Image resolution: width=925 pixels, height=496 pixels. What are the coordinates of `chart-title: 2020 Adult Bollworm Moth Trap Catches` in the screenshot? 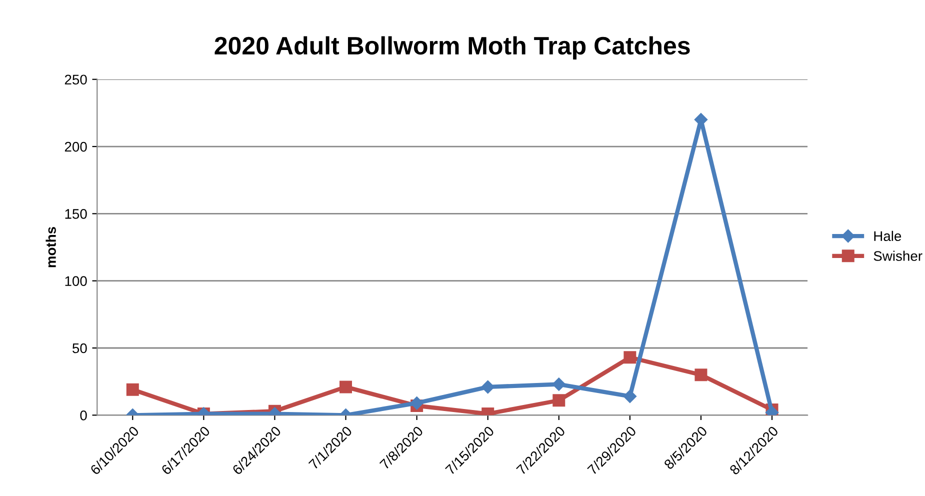 It's located at (452, 48).